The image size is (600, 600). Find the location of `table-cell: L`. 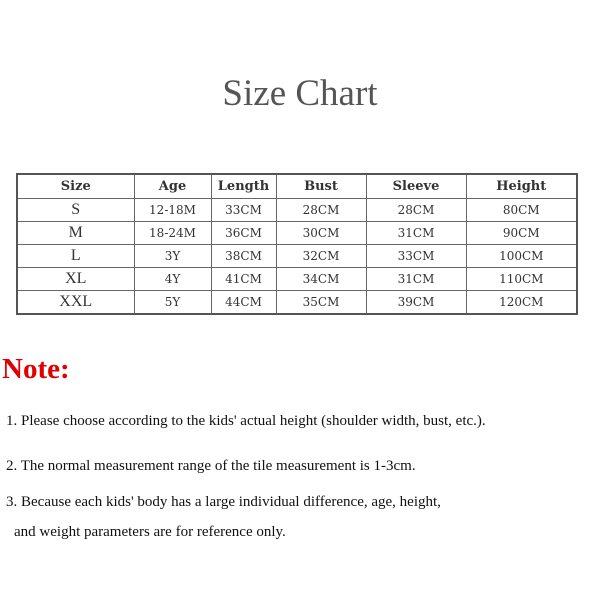

table-cell: L is located at coordinates (75, 256).